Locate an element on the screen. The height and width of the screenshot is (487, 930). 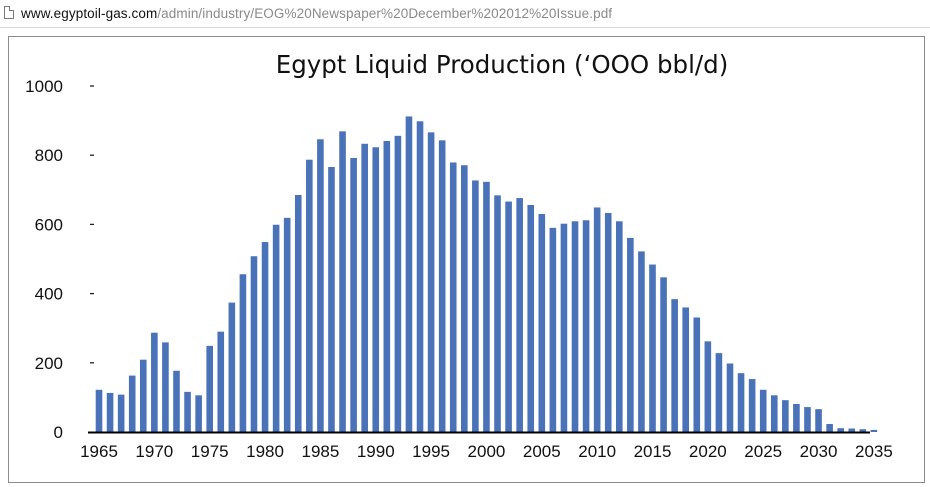
x-tick-label: 2035 is located at coordinates (874, 451).